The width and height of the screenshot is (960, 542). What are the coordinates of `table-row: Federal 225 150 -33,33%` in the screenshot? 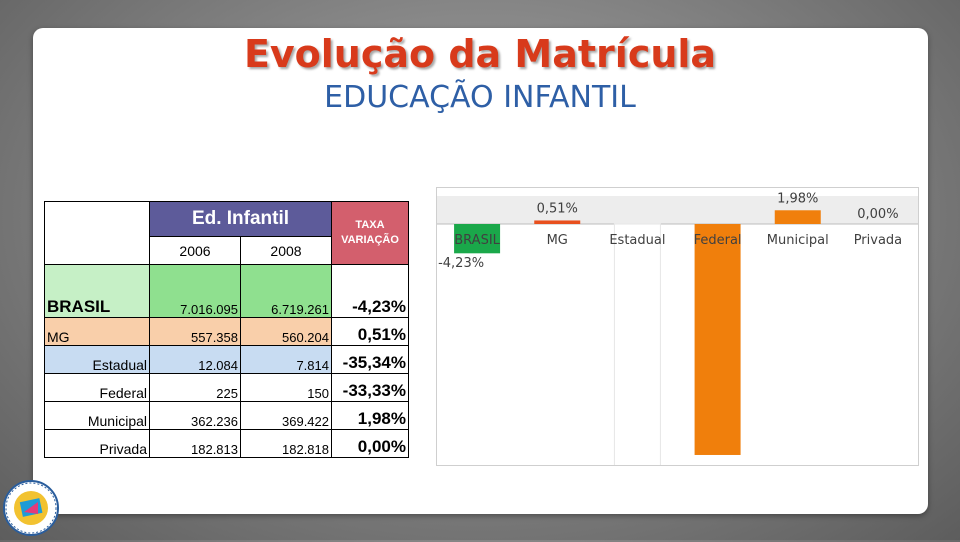 It's located at (226, 387).